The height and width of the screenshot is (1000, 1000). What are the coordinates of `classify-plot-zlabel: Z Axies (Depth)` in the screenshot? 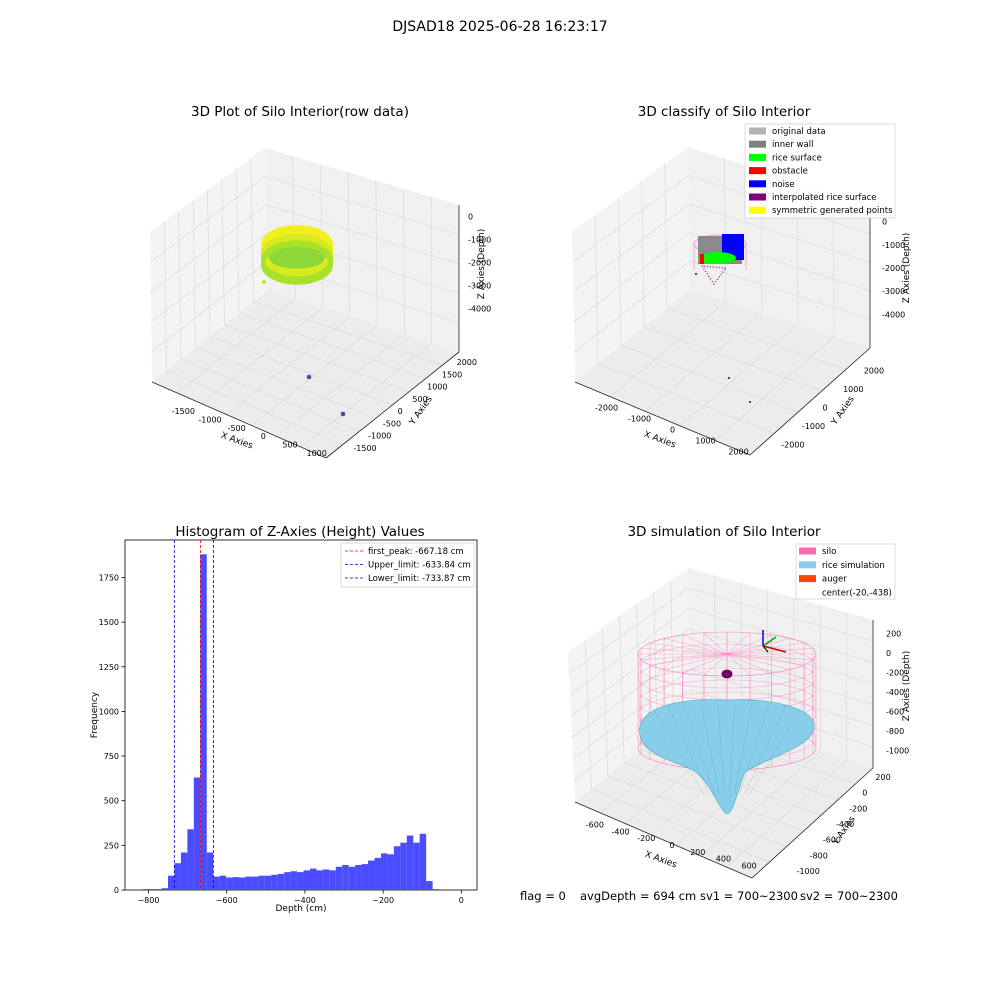 It's located at (907, 268).